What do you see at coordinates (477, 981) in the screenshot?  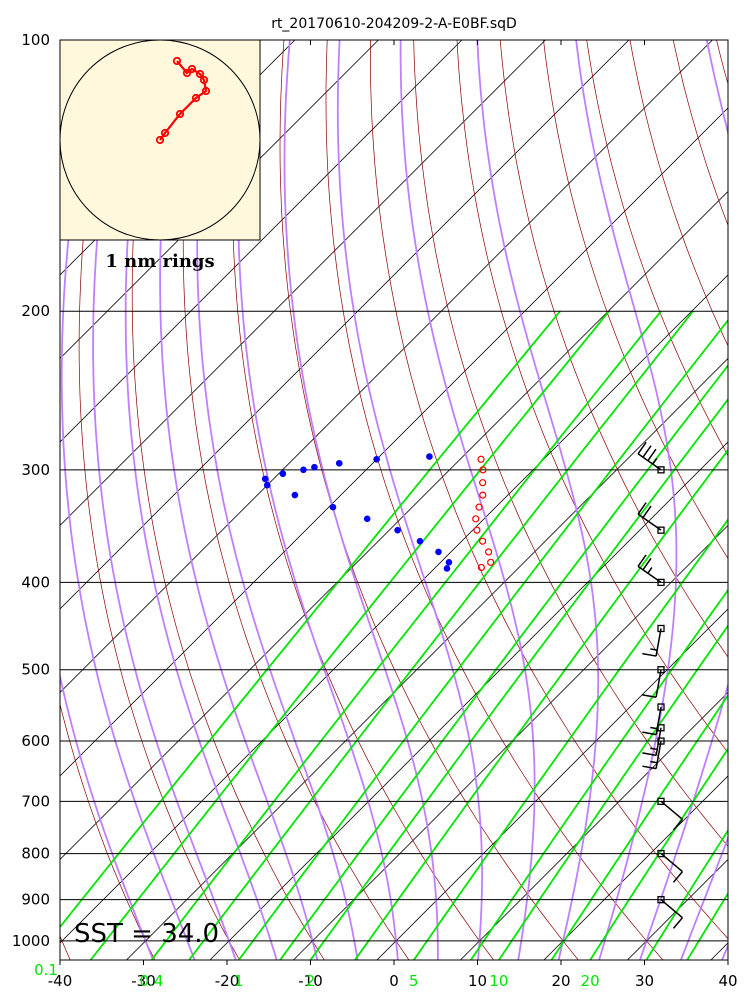 I see `x-tick-label: 10` at bounding box center [477, 981].